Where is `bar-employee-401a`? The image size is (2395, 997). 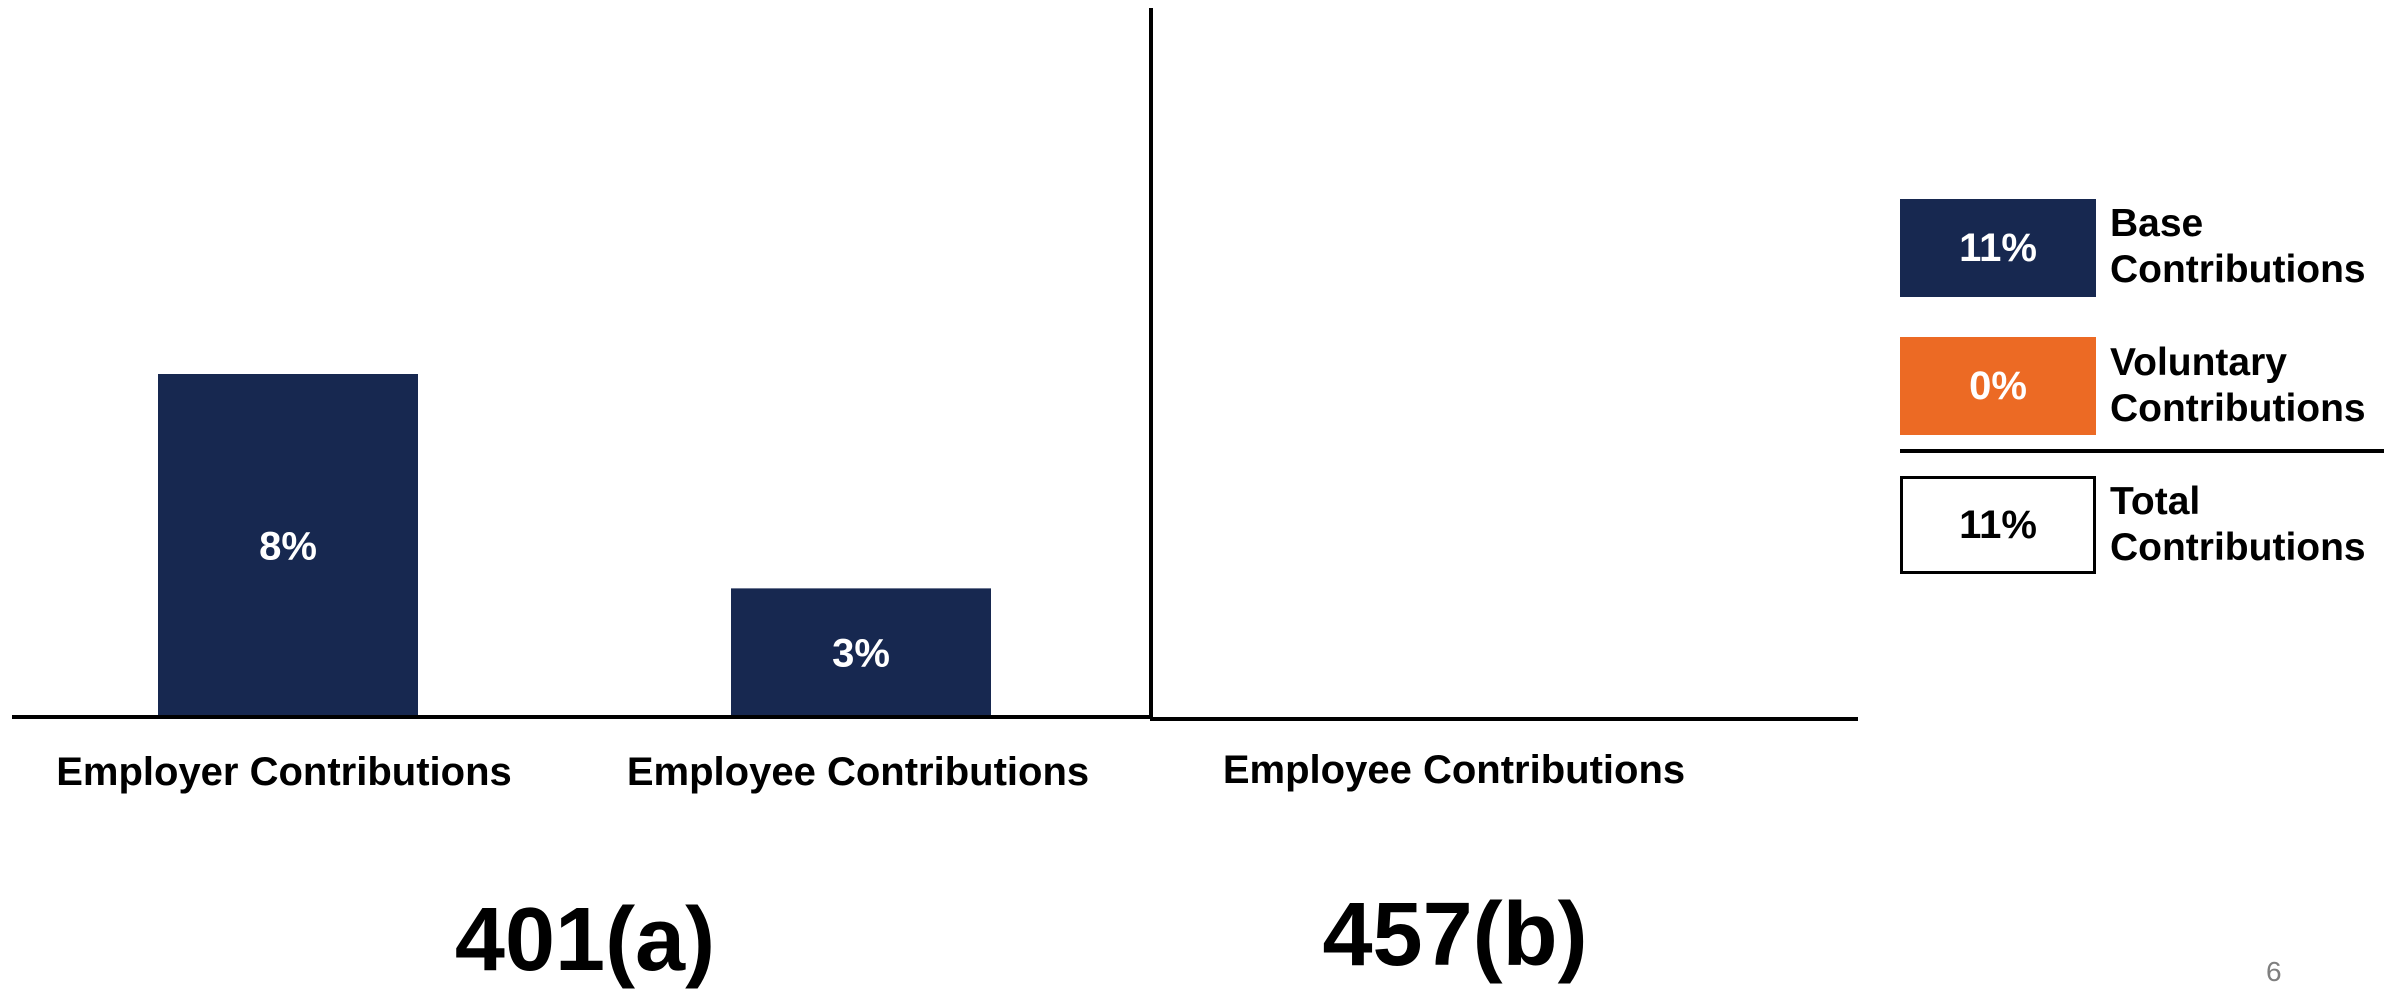
bar-employee-401a is located at coordinates (861, 652).